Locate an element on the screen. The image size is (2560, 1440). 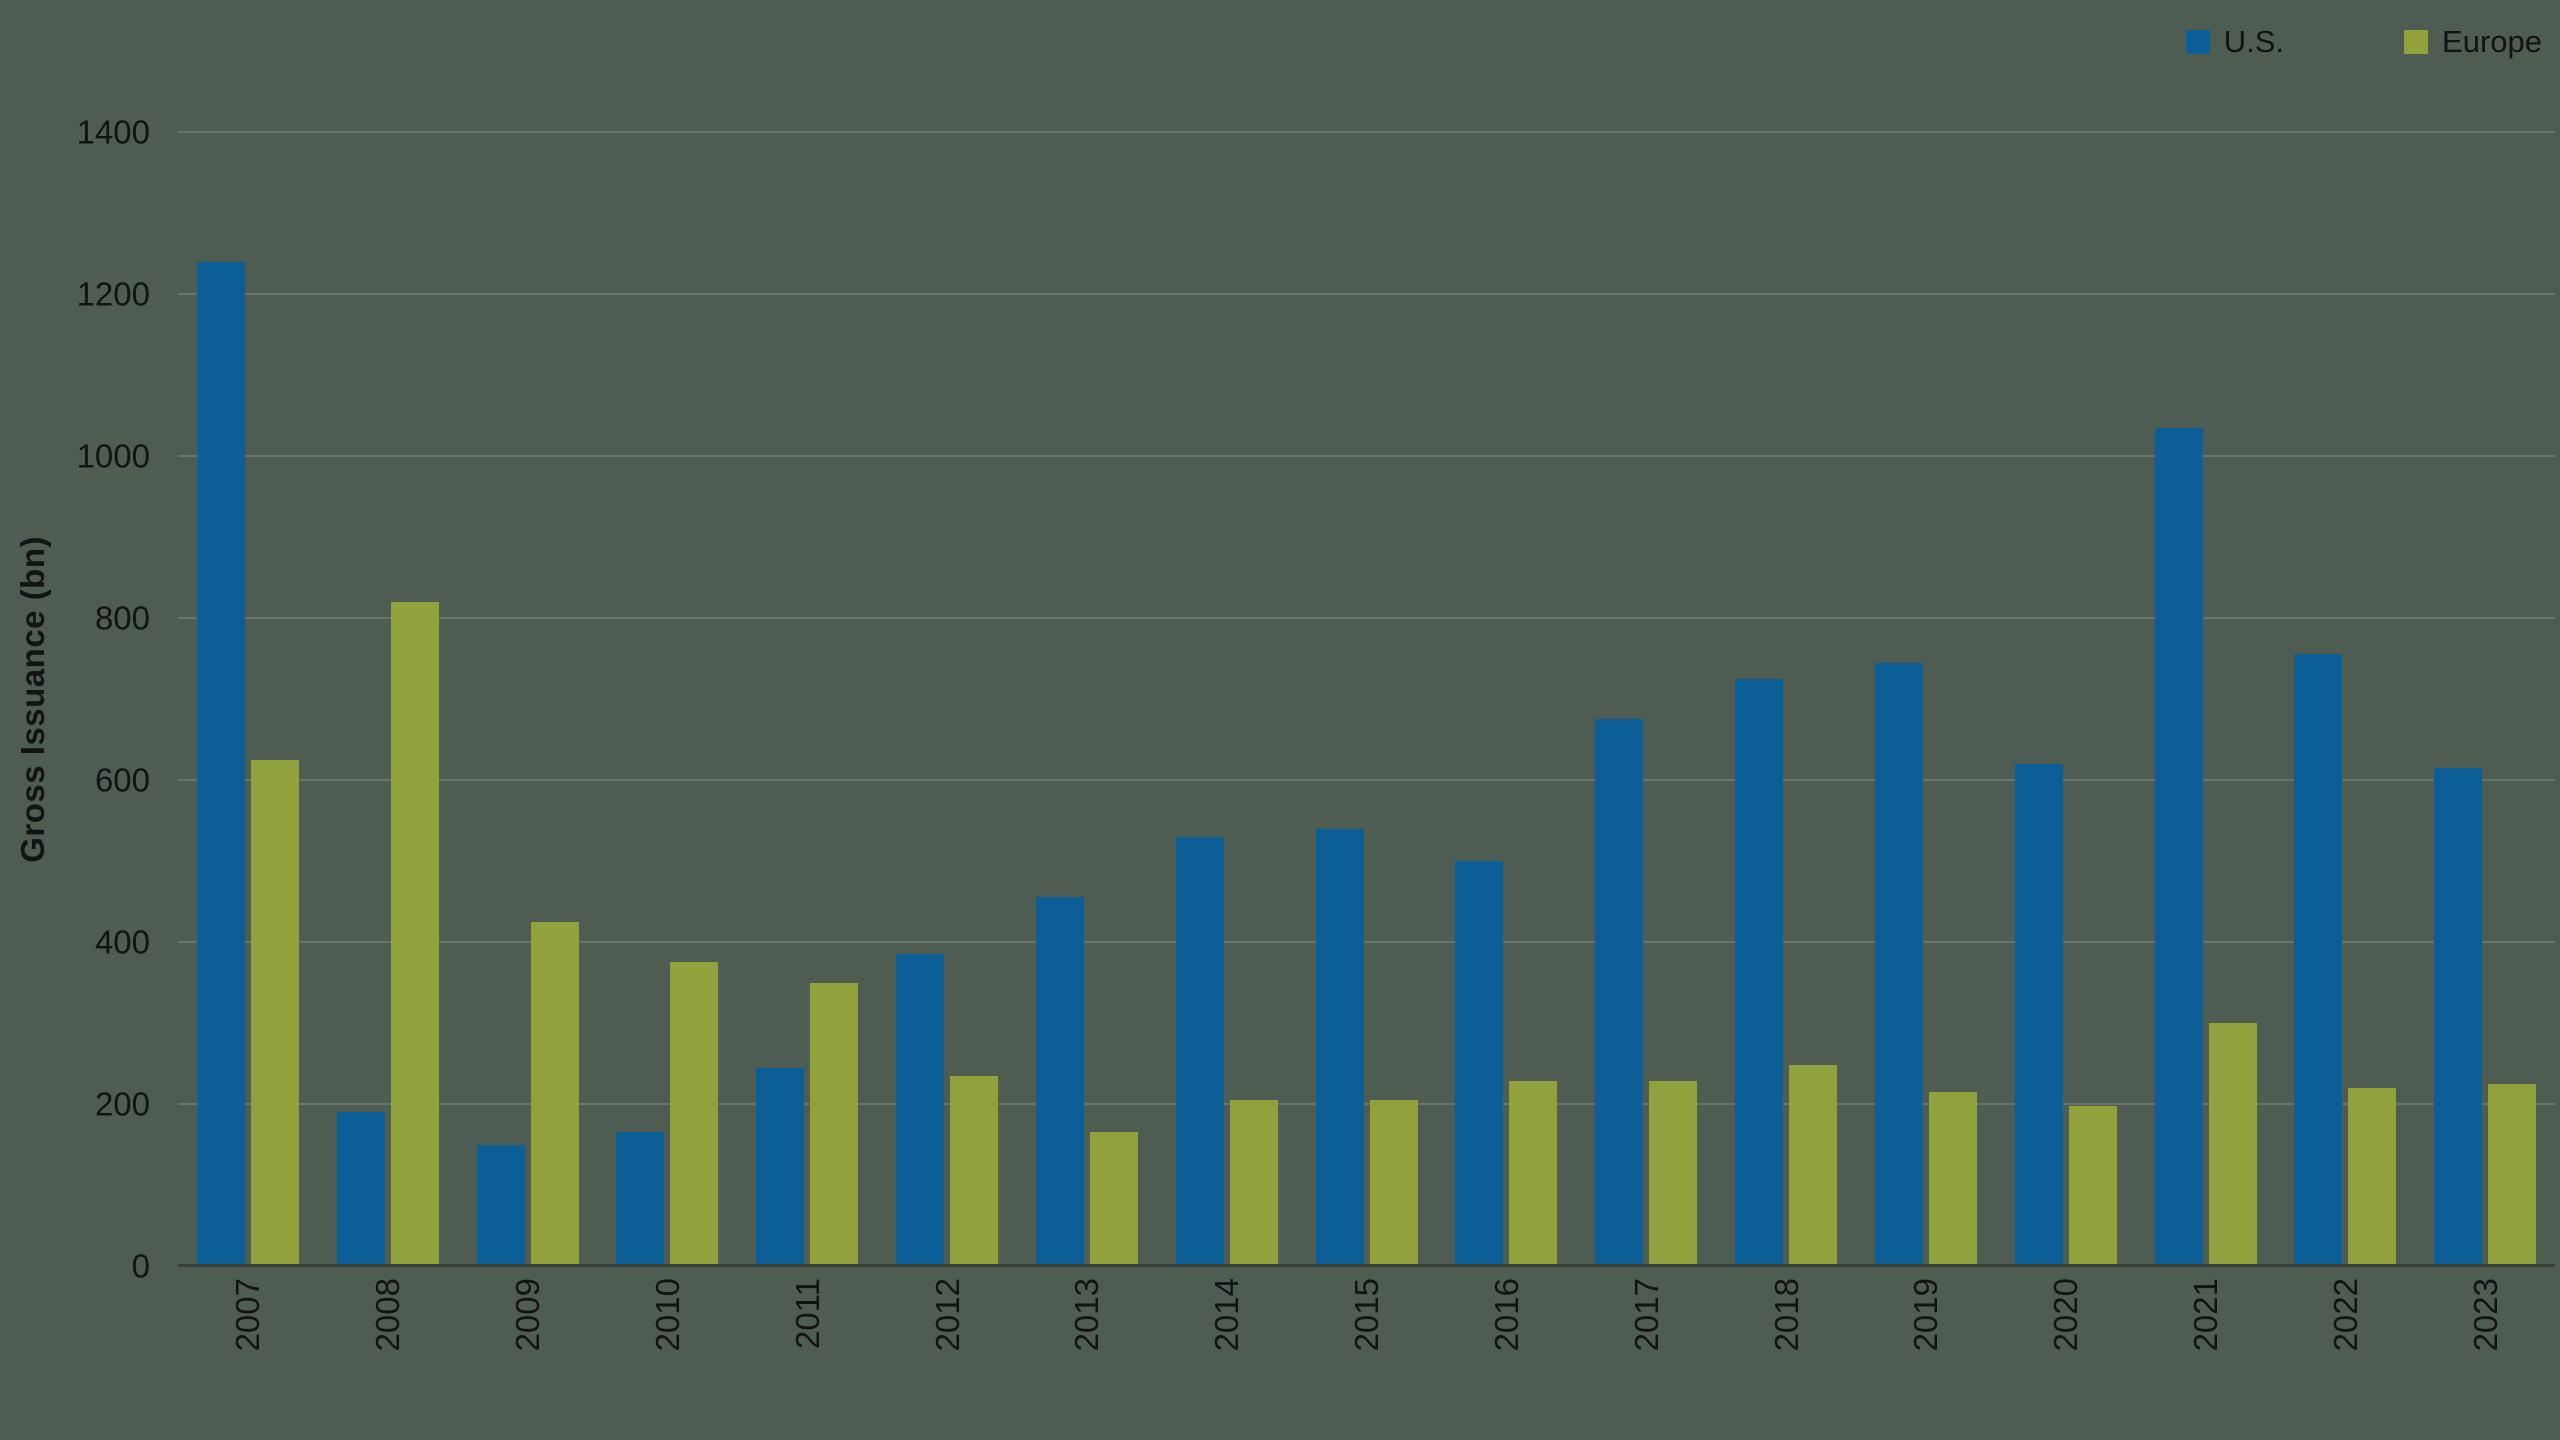
bar-u-s-2017 is located at coordinates (1619, 992).